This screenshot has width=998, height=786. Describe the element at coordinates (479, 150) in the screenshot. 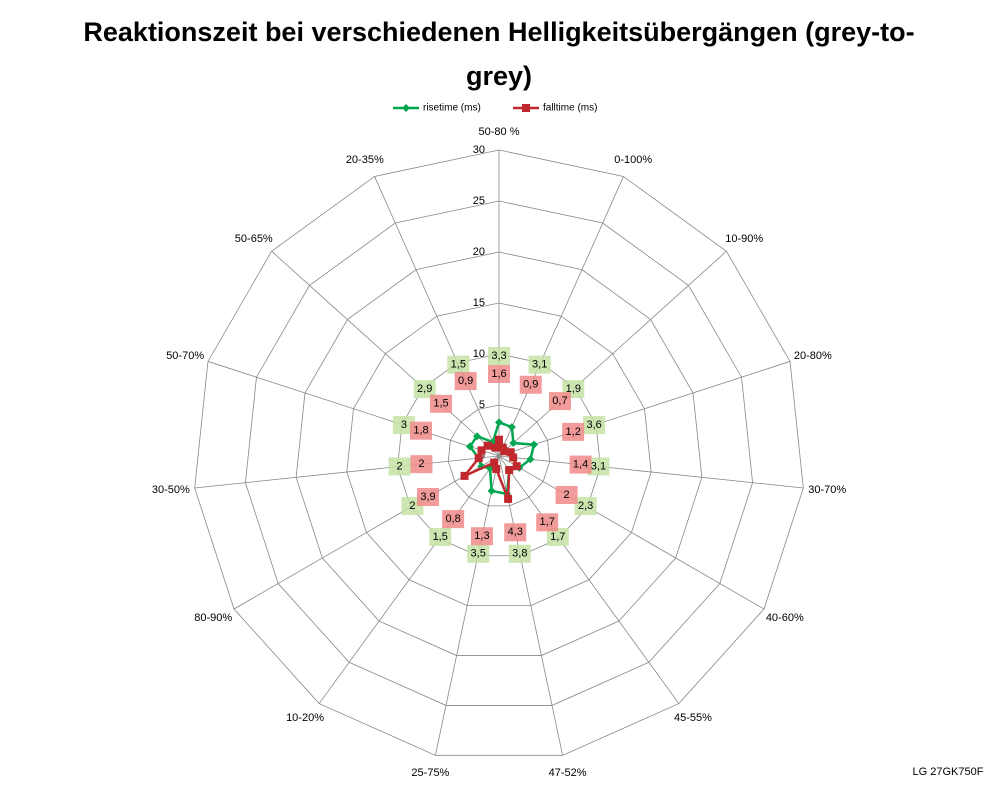

I see `y-tick-label: 30` at that location.